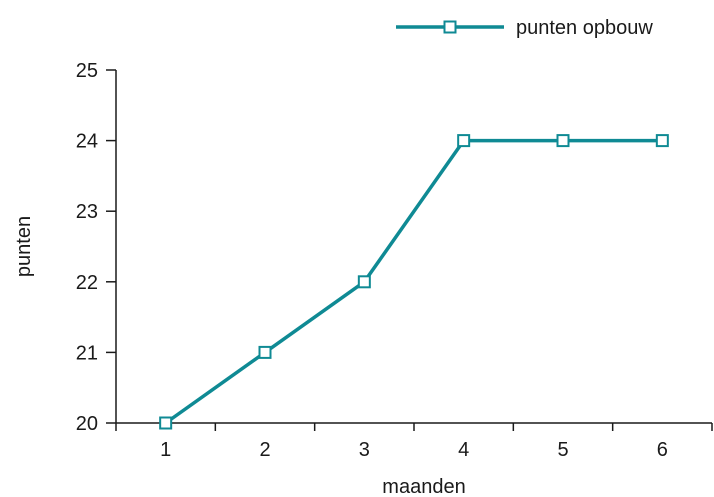 This screenshot has height=497, width=714. Describe the element at coordinates (87, 212) in the screenshot. I see `y-tick-label: 23` at that location.